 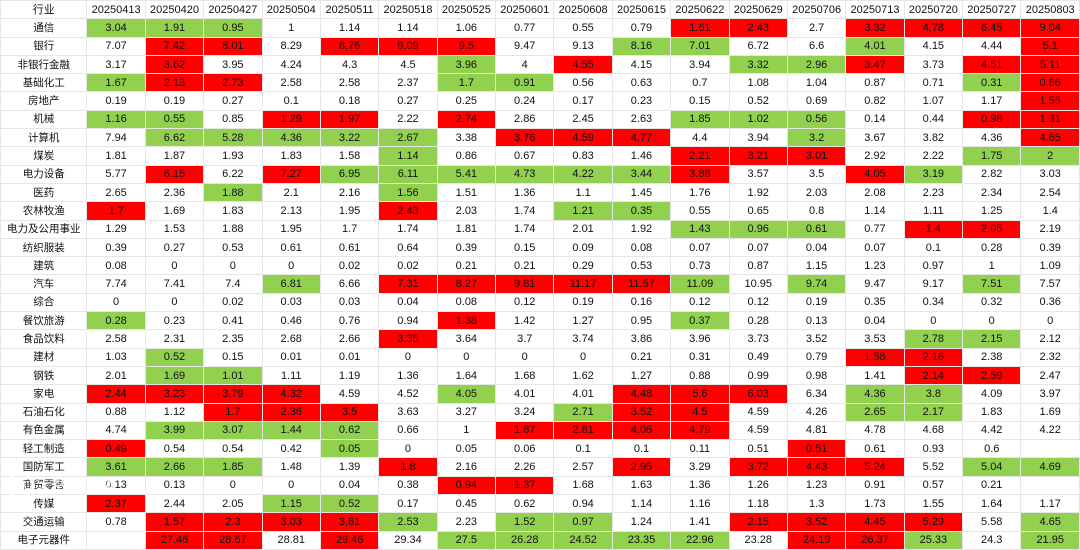 What do you see at coordinates (408, 156) in the screenshot?
I see `value-cell: 1.14` at bounding box center [408, 156].